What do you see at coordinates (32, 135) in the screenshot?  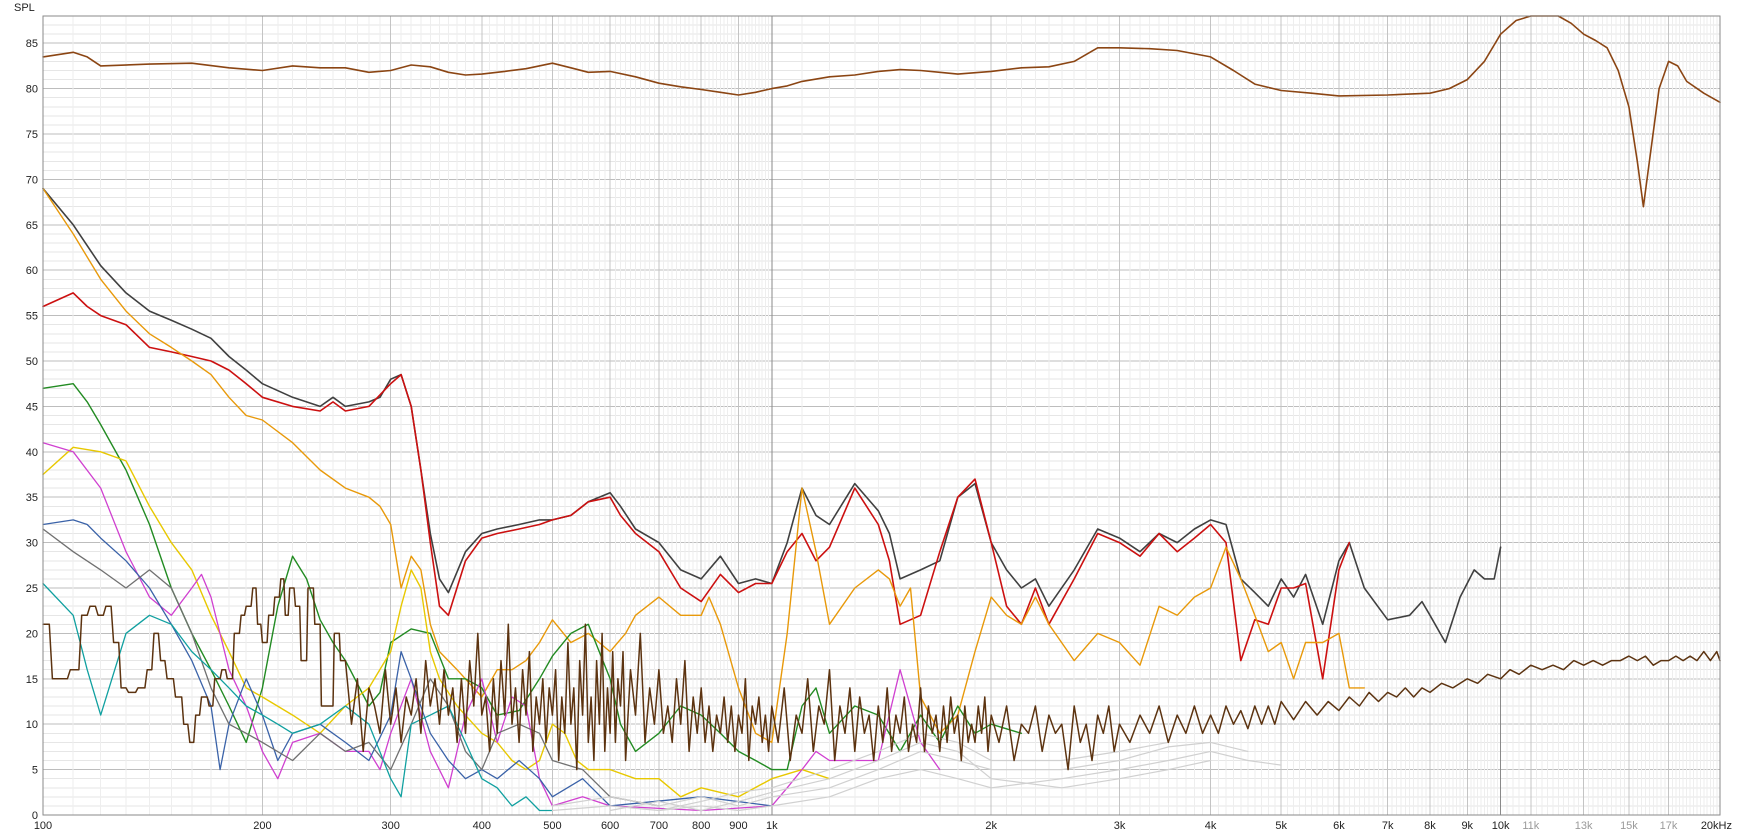 I see `y-tick-label: 75` at bounding box center [32, 135].